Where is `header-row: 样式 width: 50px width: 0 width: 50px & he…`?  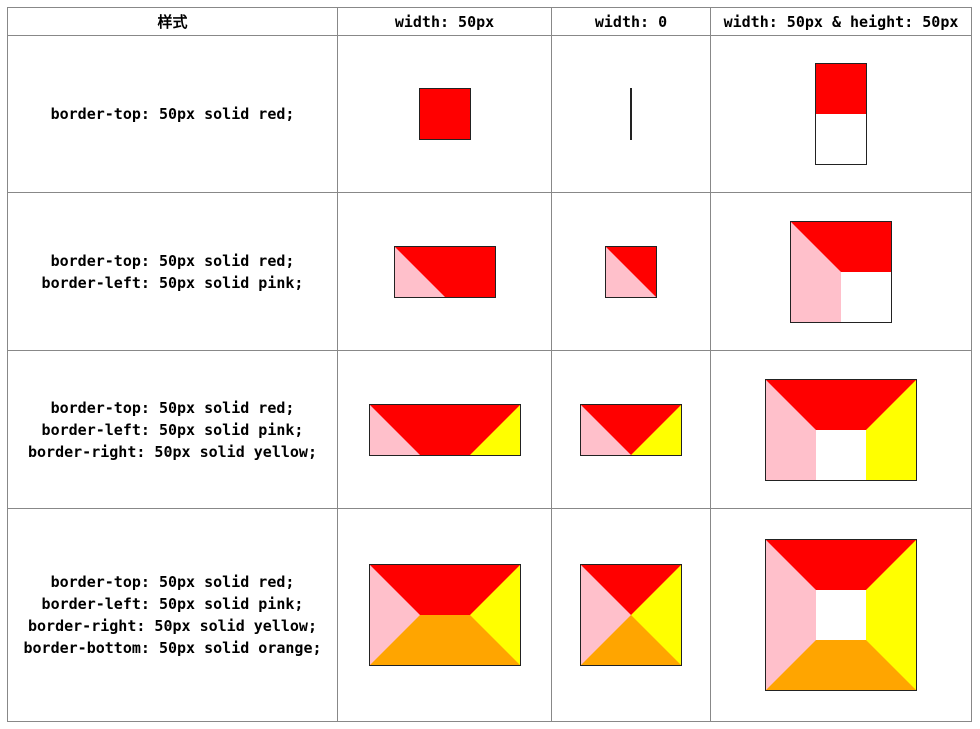
header-row: 样式 width: 50px width: 0 width: 50px & he… is located at coordinates (489, 21).